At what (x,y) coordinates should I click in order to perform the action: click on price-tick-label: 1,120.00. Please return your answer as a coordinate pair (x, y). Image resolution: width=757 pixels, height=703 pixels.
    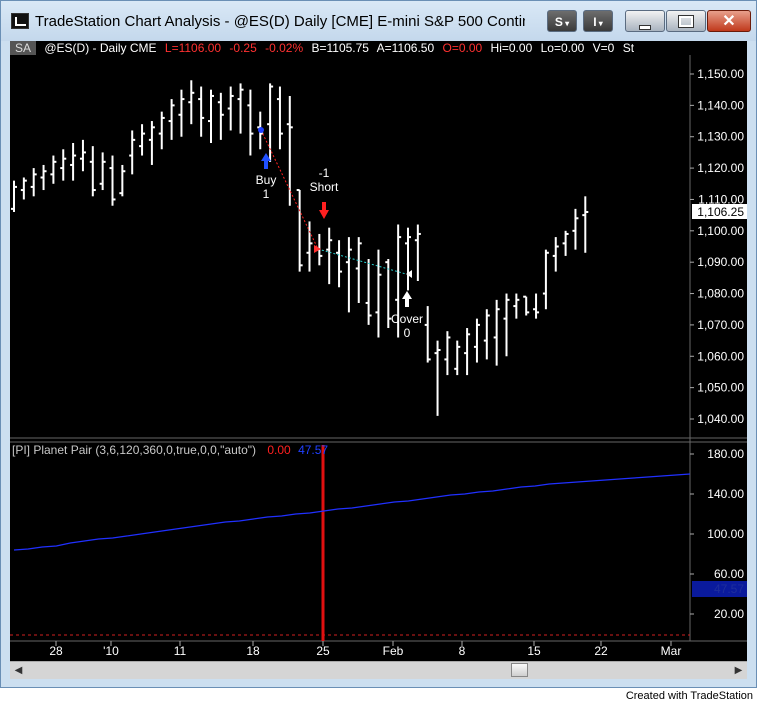
    Looking at the image, I should click on (720, 168).